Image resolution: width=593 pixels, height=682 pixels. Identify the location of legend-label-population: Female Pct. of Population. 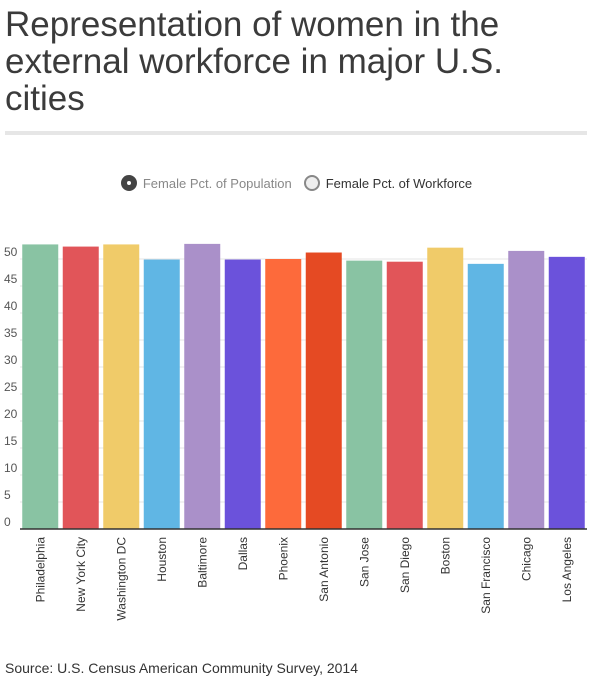
(217, 183).